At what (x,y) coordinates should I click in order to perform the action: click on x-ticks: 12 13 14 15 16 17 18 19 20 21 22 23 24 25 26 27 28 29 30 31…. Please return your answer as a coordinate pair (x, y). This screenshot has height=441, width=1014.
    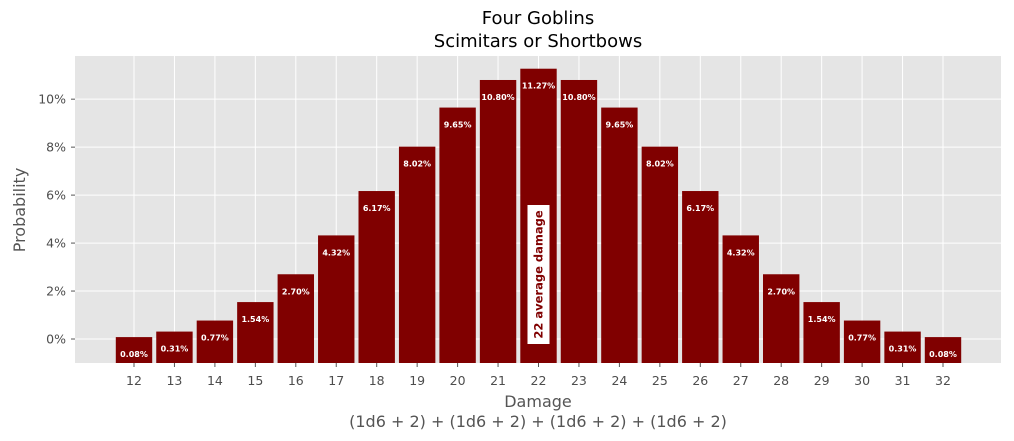
    Looking at the image, I should click on (538, 375).